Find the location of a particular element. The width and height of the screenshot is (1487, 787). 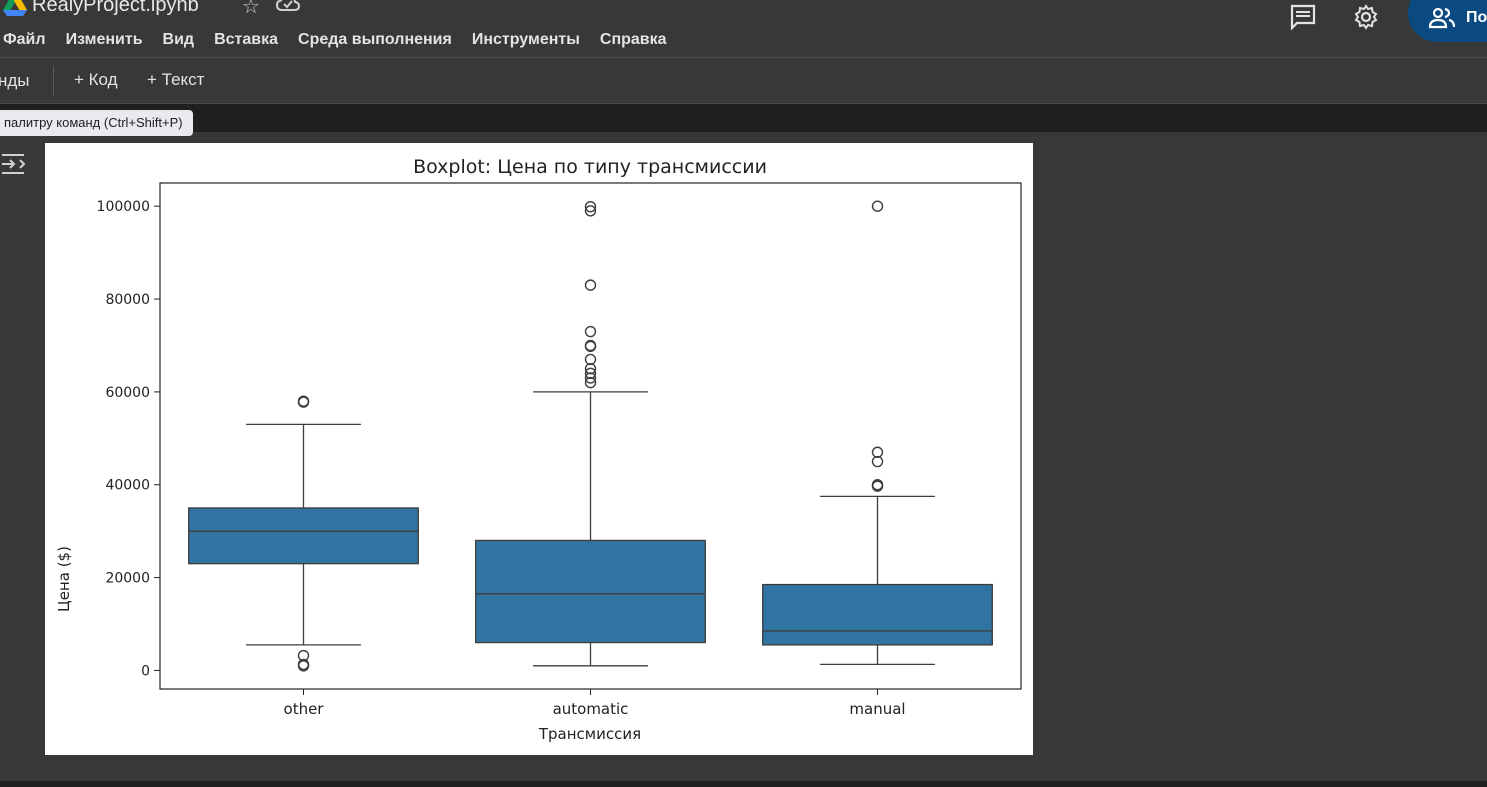

menu-view: Вид is located at coordinates (178, 39).